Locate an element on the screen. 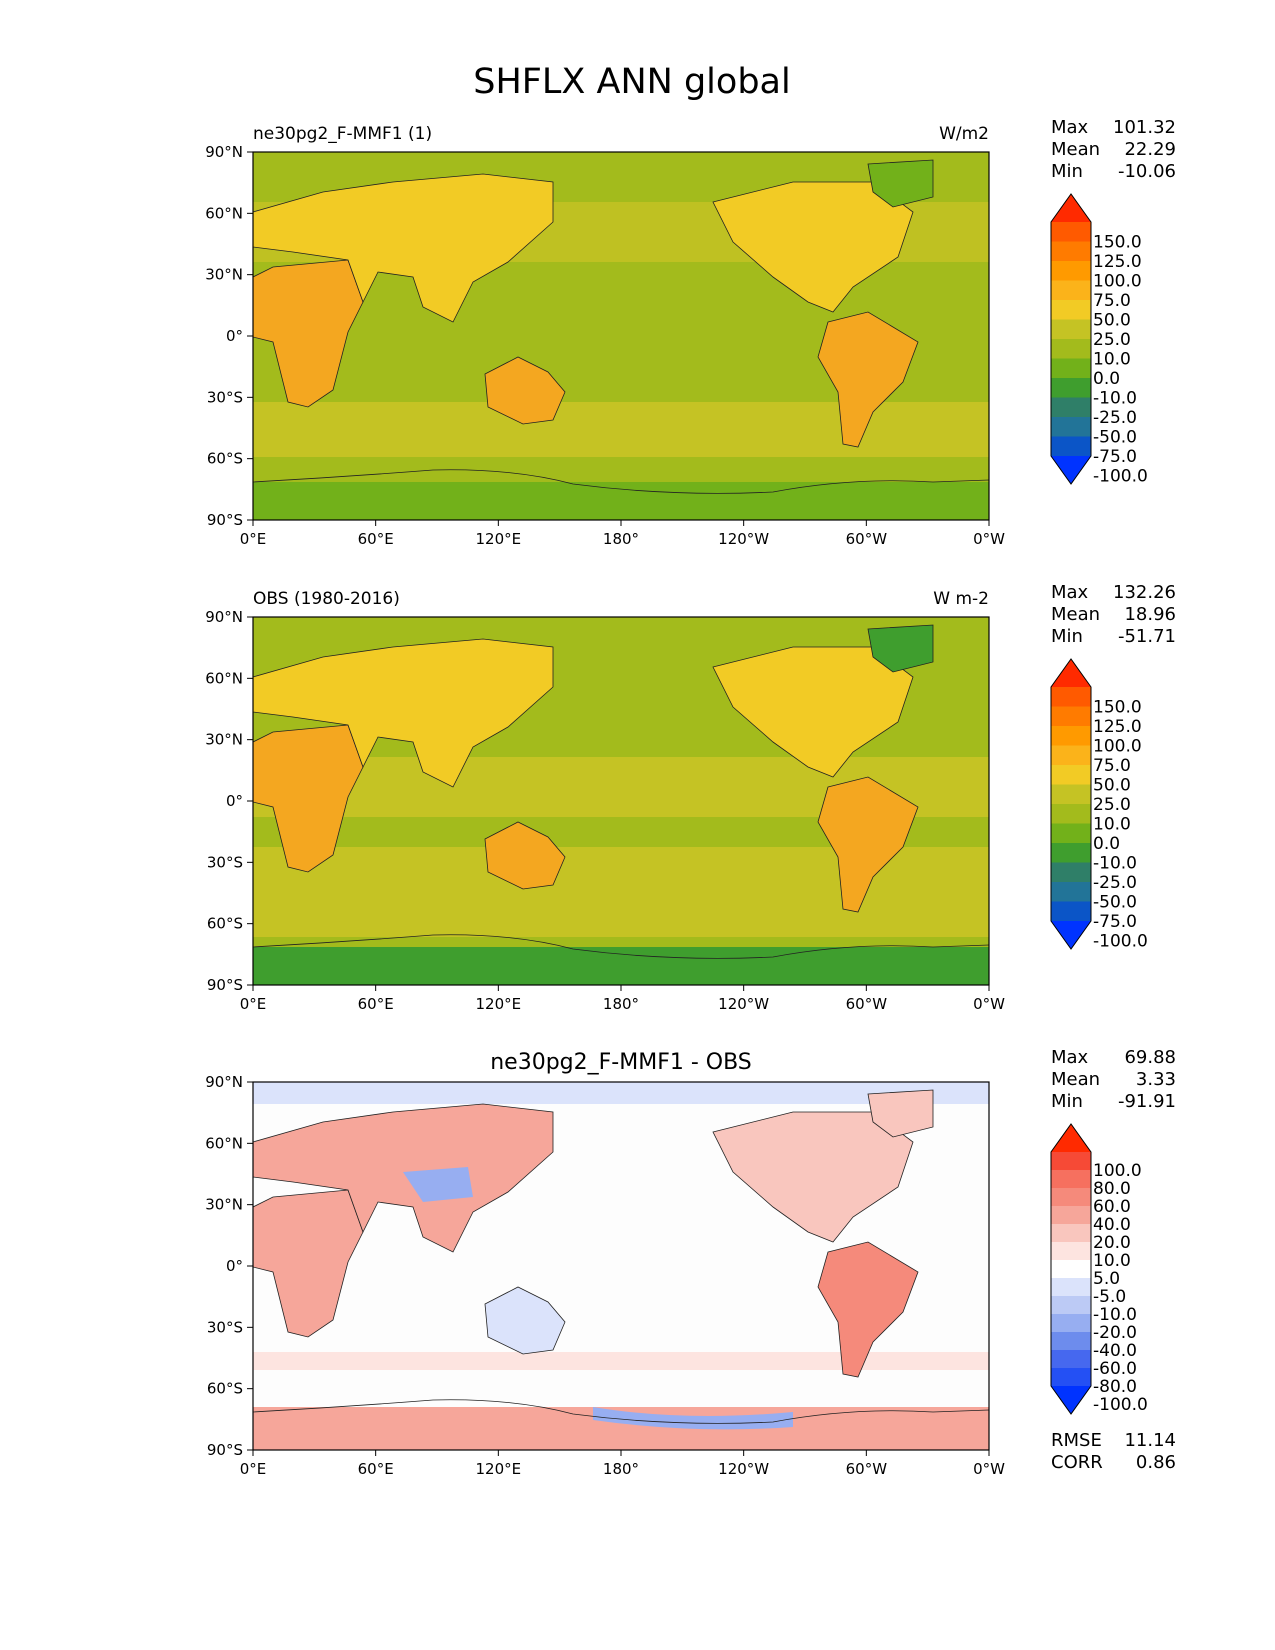  lat-axis-diff: 90°N 60°N 30°N 0° 30°S 60°S 90°S is located at coordinates (229, 1266).